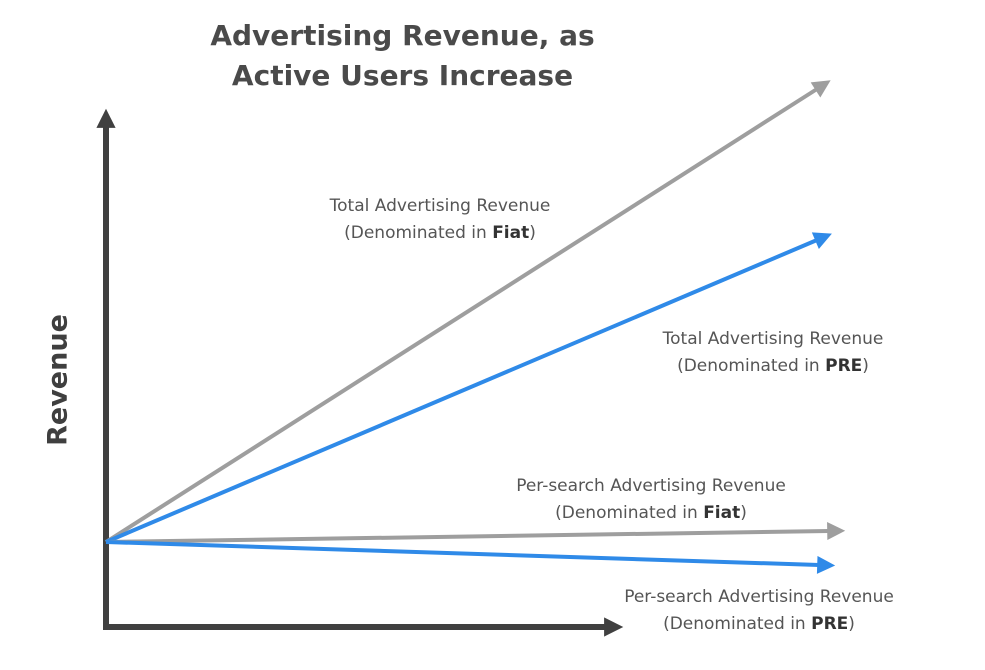  I want to click on title-line-2: Active Users Increase, so click(402, 75).